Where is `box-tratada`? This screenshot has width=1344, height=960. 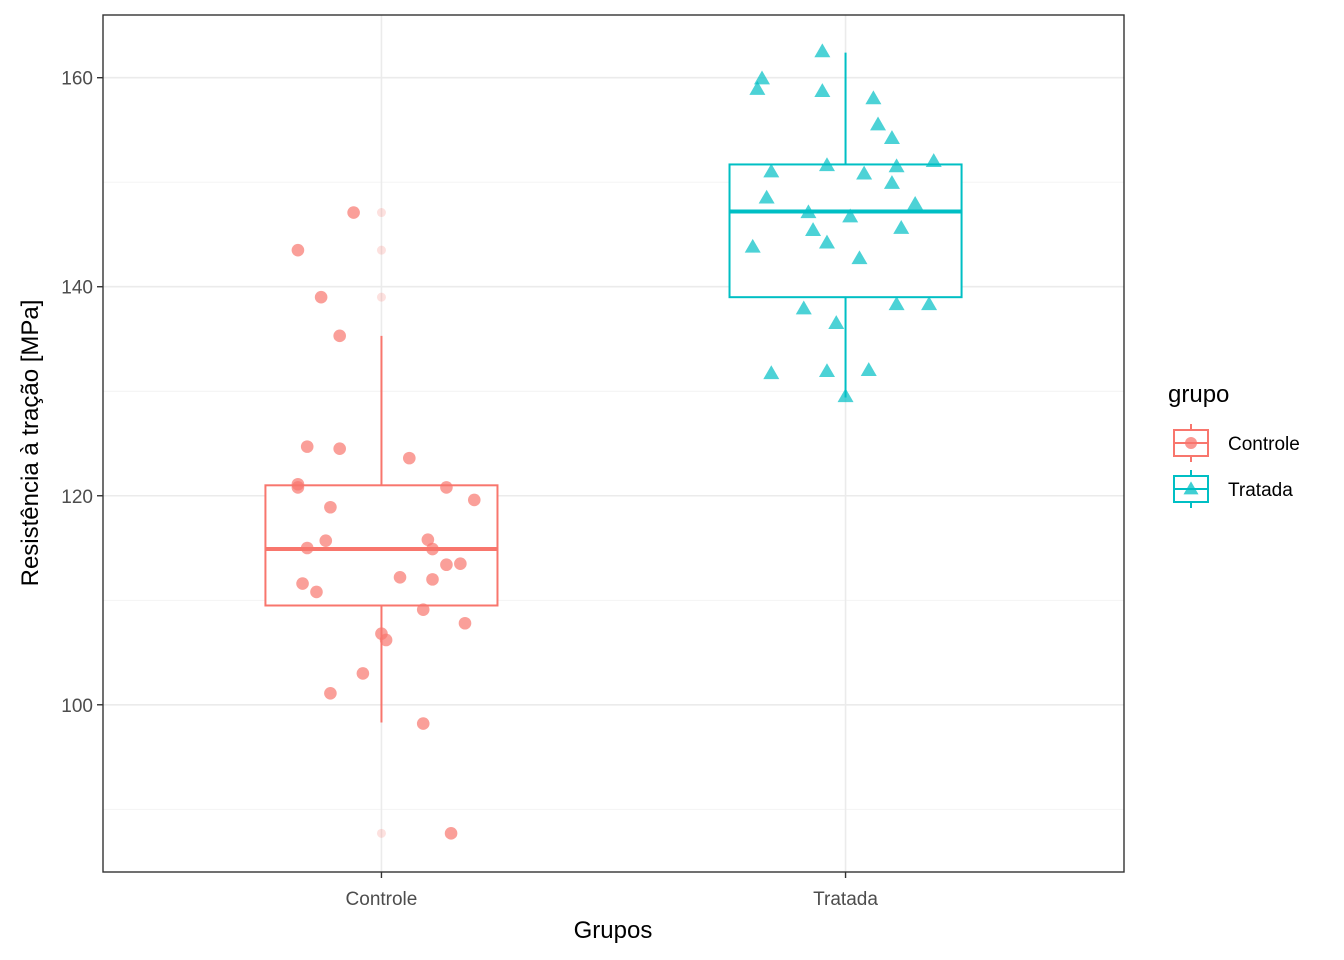
box-tratada is located at coordinates (845, 225).